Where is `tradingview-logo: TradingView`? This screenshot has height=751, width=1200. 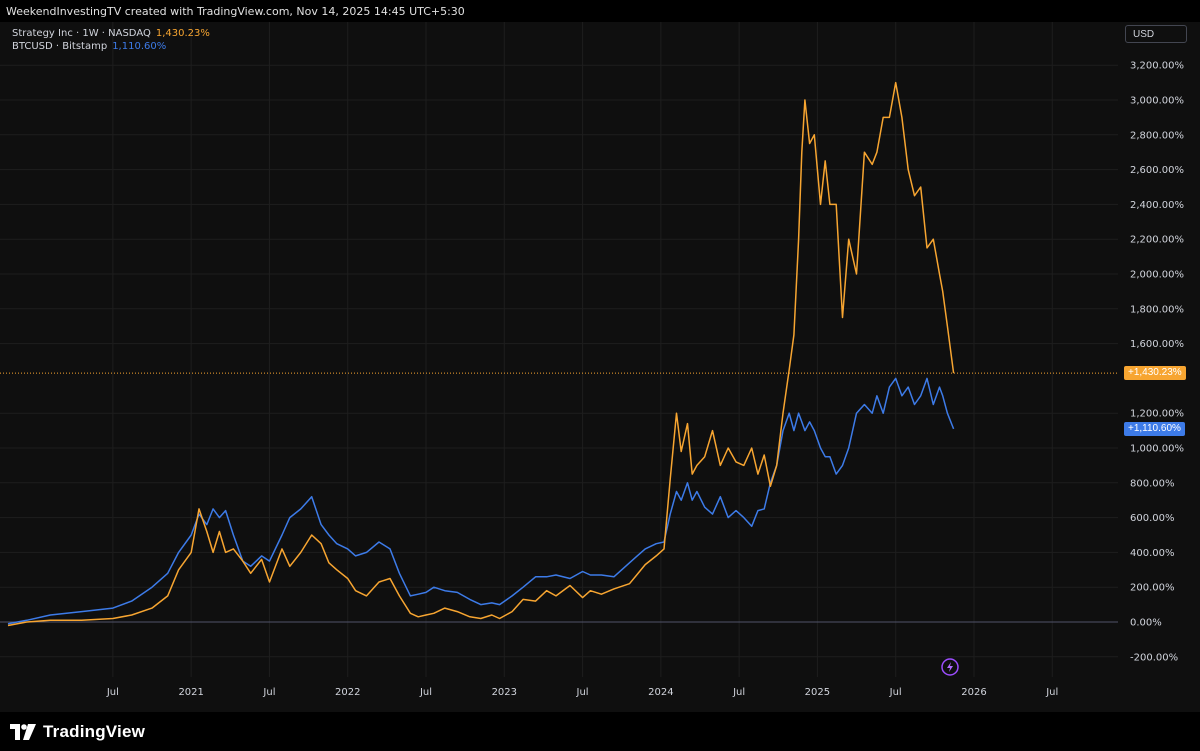 tradingview-logo: TradingView is located at coordinates (77, 732).